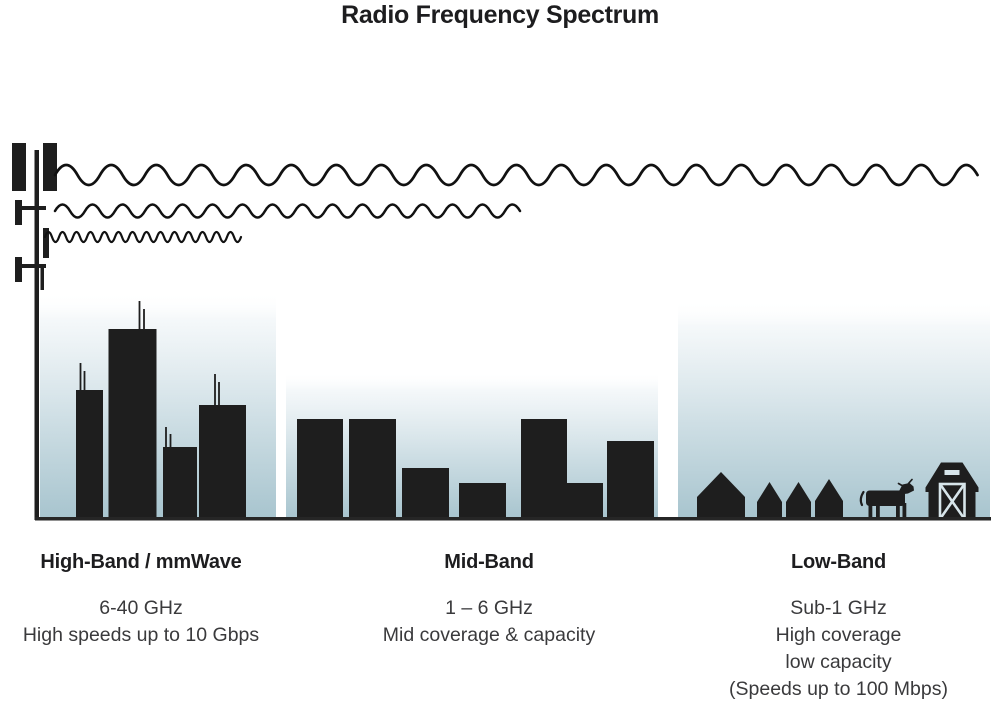 Image resolution: width=1000 pixels, height=703 pixels. I want to click on low-band-description-2: low capacity, so click(838, 662).